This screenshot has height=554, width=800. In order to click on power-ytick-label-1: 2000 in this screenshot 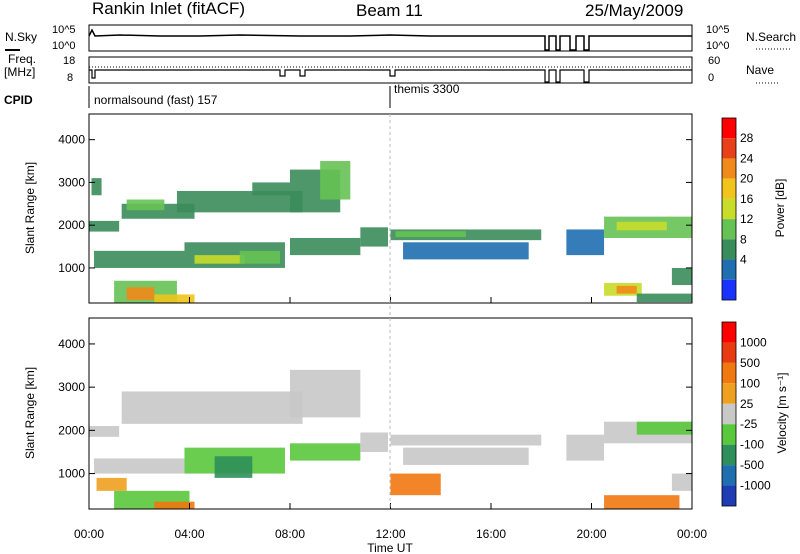, I will do `click(71, 225)`.